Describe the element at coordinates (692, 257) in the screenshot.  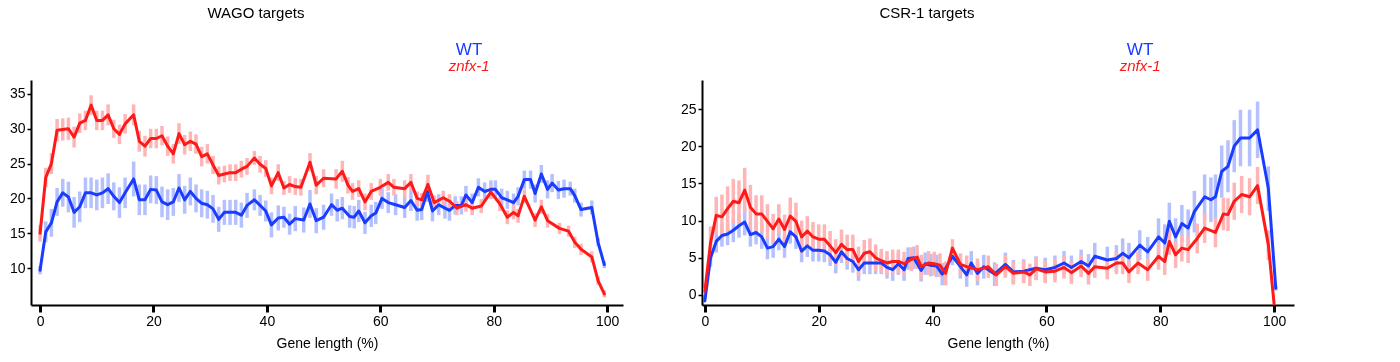
I see `y-tick-label: 5` at that location.